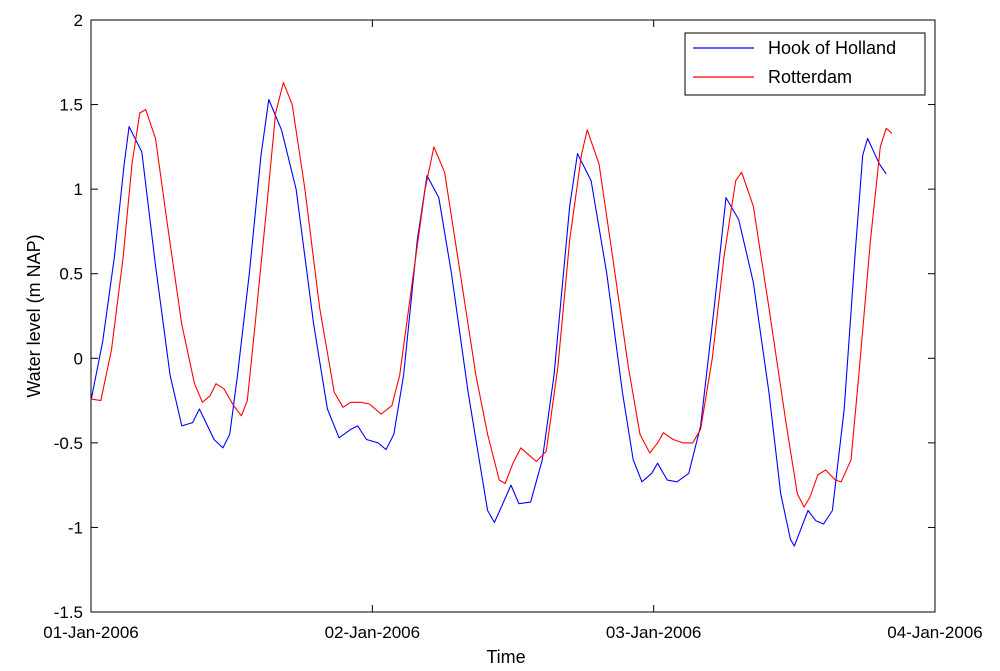 Image resolution: width=1000 pixels, height=671 pixels. Describe the element at coordinates (934, 632) in the screenshot. I see `x-tick-label: 04-Jan-2006` at that location.